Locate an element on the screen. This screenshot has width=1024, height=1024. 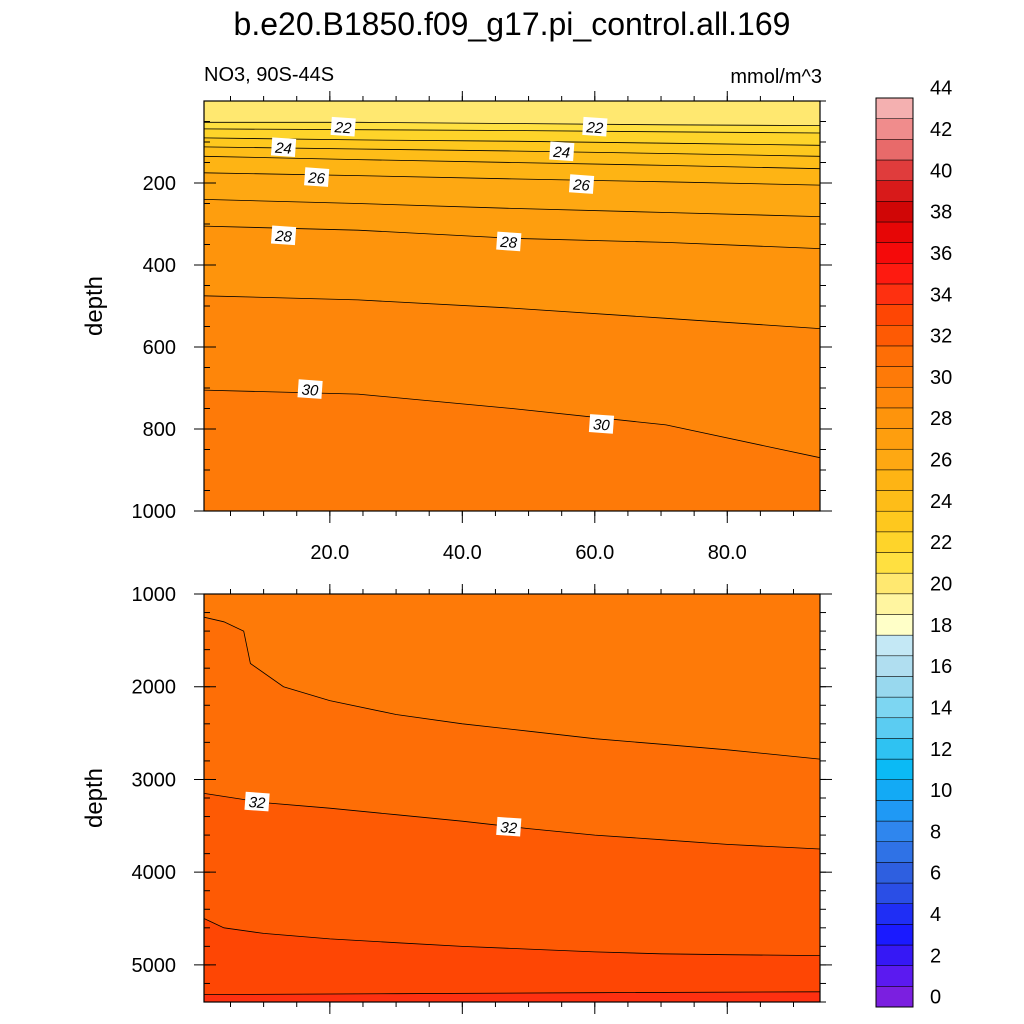
y-tick-label: 400 is located at coordinates (159, 266).